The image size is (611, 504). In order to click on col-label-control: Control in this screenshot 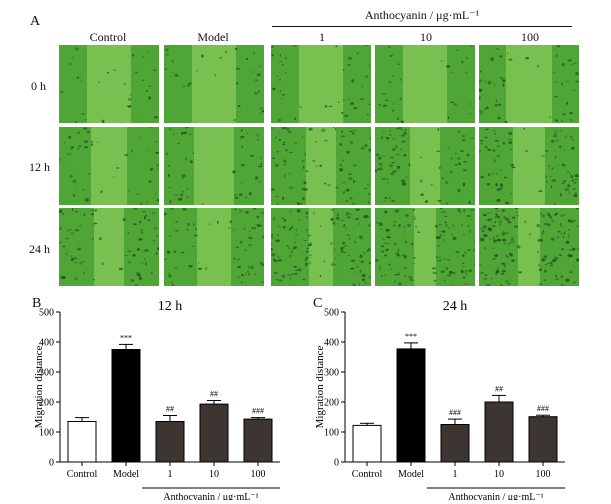, I will do `click(108, 37)`.